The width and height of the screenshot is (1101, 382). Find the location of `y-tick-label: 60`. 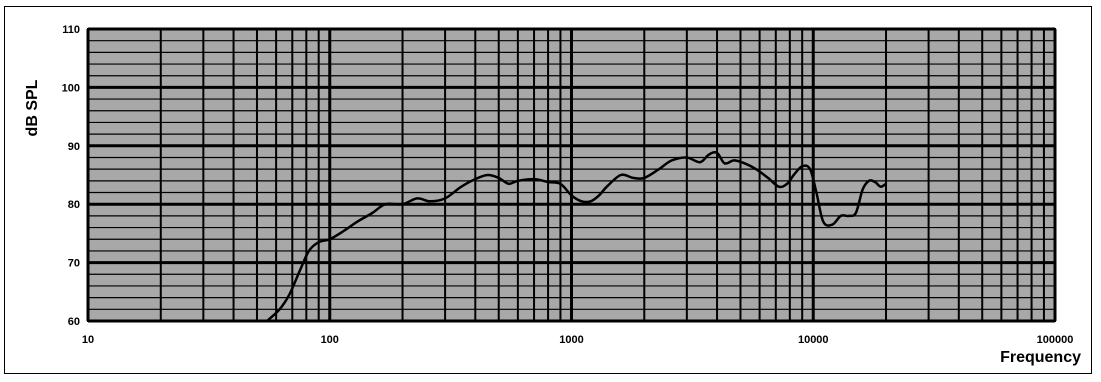

y-tick-label: 60 is located at coordinates (74, 322).